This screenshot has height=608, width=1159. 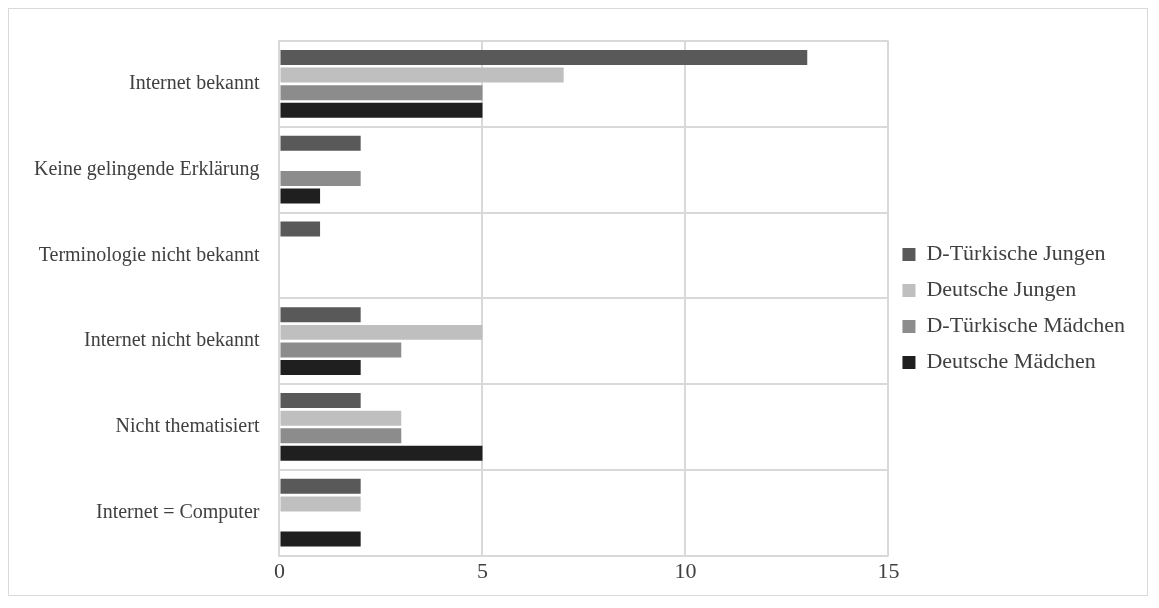 I want to click on legend-label: Deutsche Jungen, so click(x=1001, y=289).